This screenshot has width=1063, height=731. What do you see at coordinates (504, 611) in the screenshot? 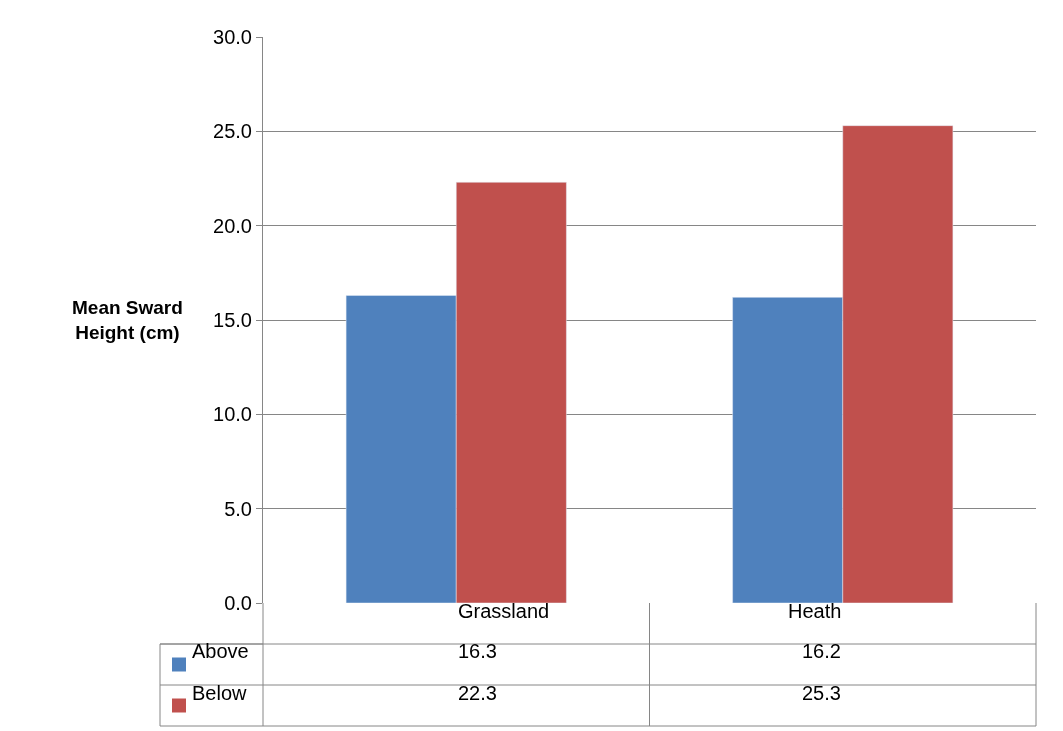
I see `x-tick-label: Grassland` at bounding box center [504, 611].